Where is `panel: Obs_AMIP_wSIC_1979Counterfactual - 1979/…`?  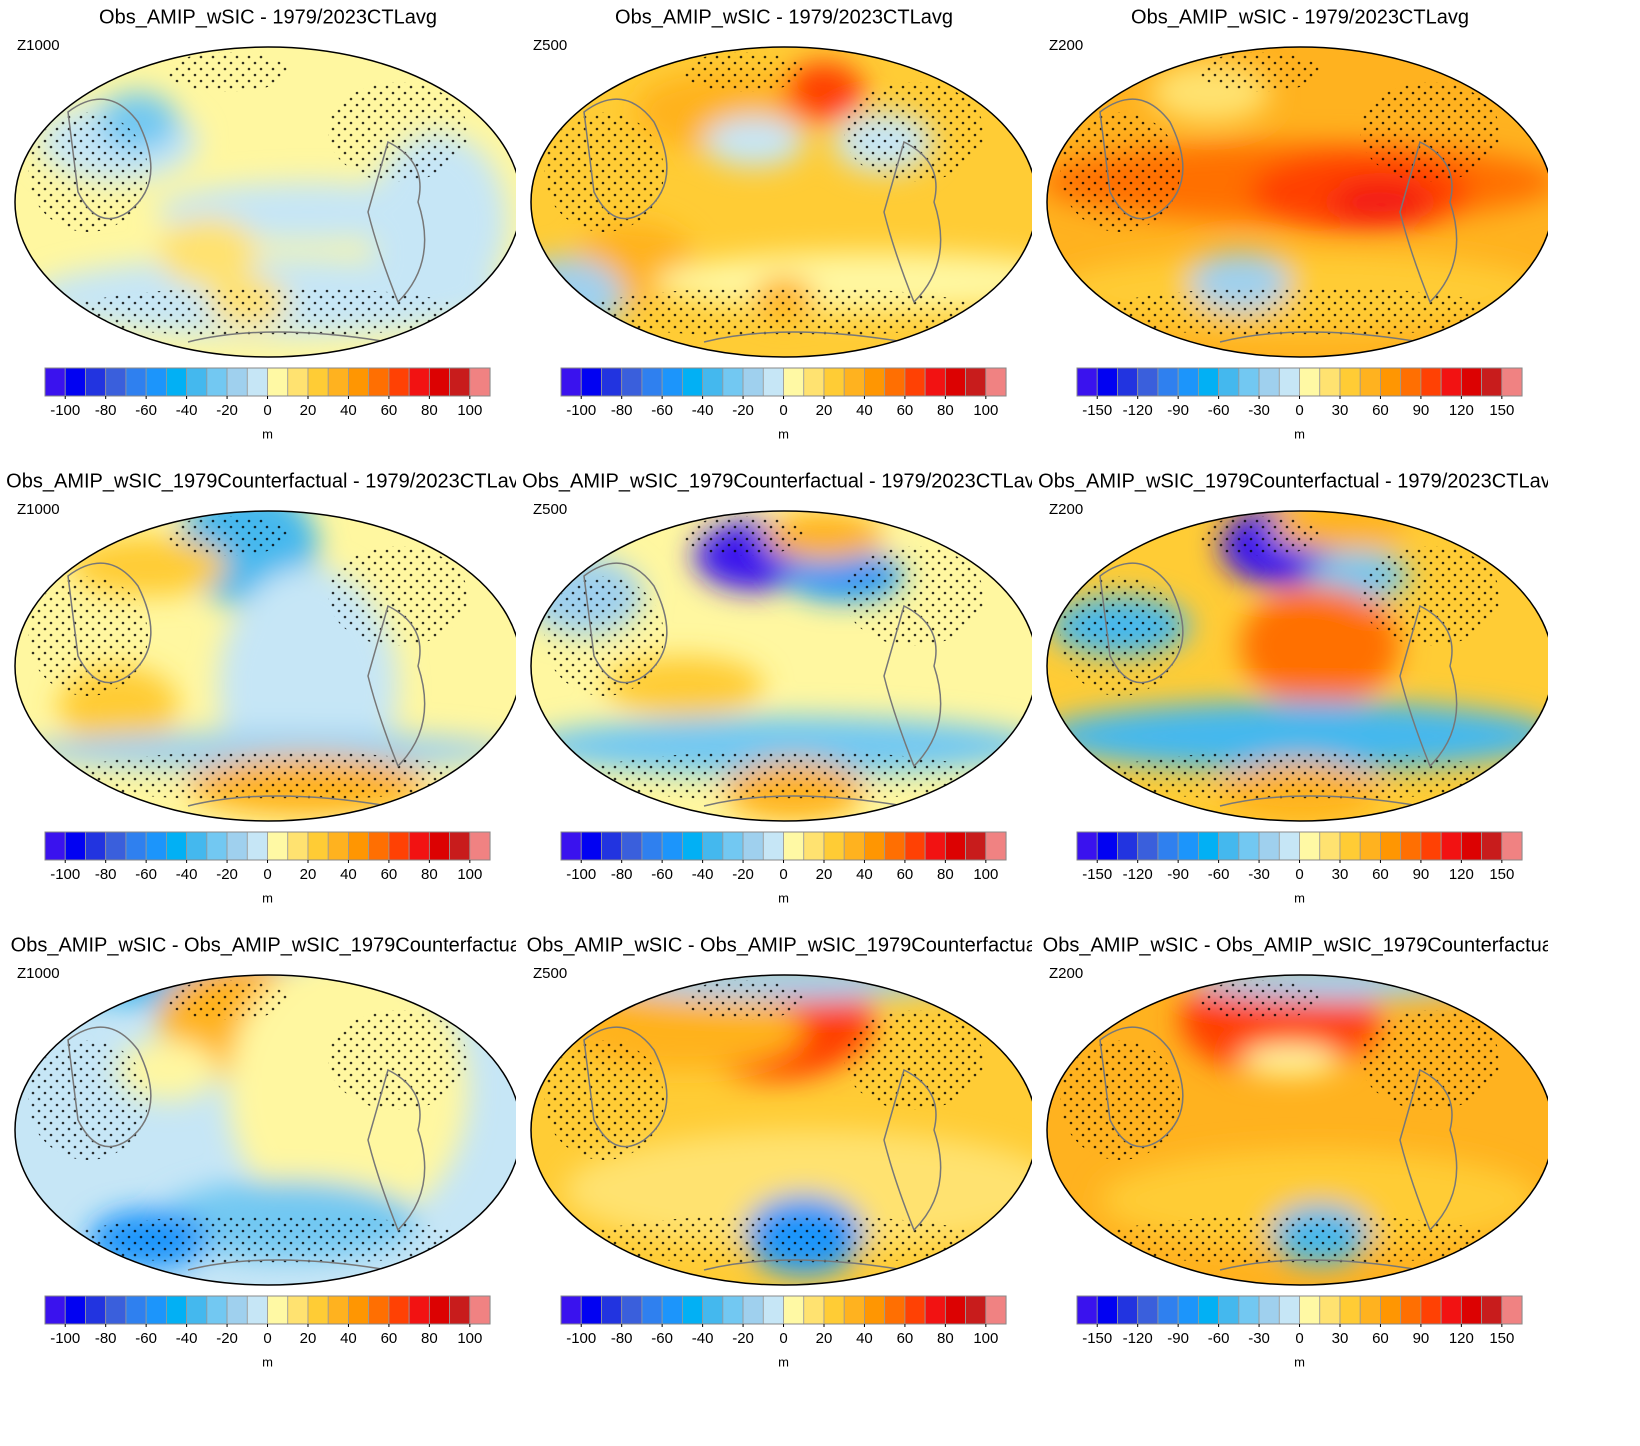 panel: Obs_AMIP_wSIC_1979Counterfactual - 1979/… is located at coordinates (261, 687).